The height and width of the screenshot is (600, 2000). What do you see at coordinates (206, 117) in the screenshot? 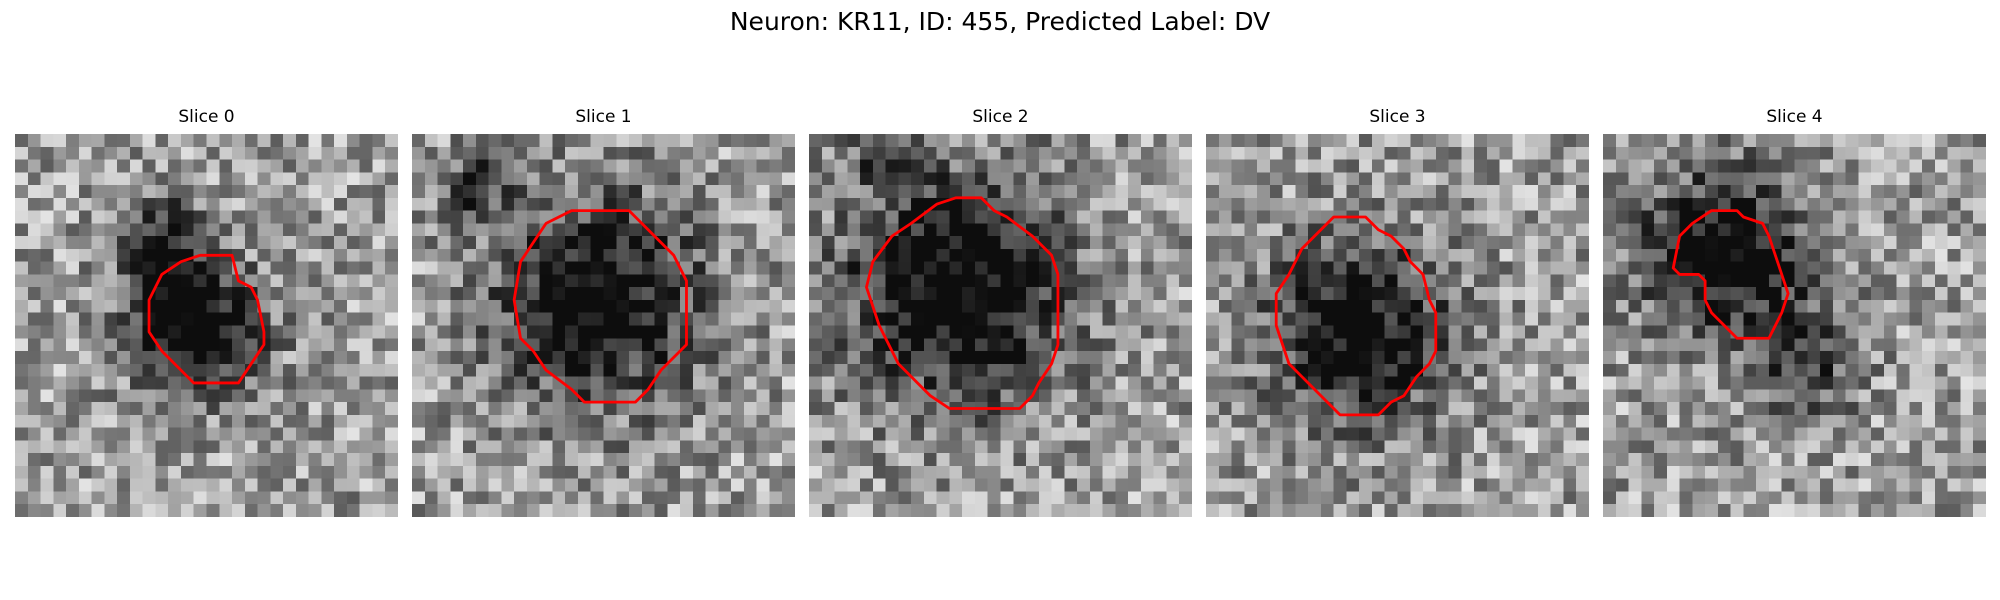
I see `slice-title: Slice 0` at bounding box center [206, 117].